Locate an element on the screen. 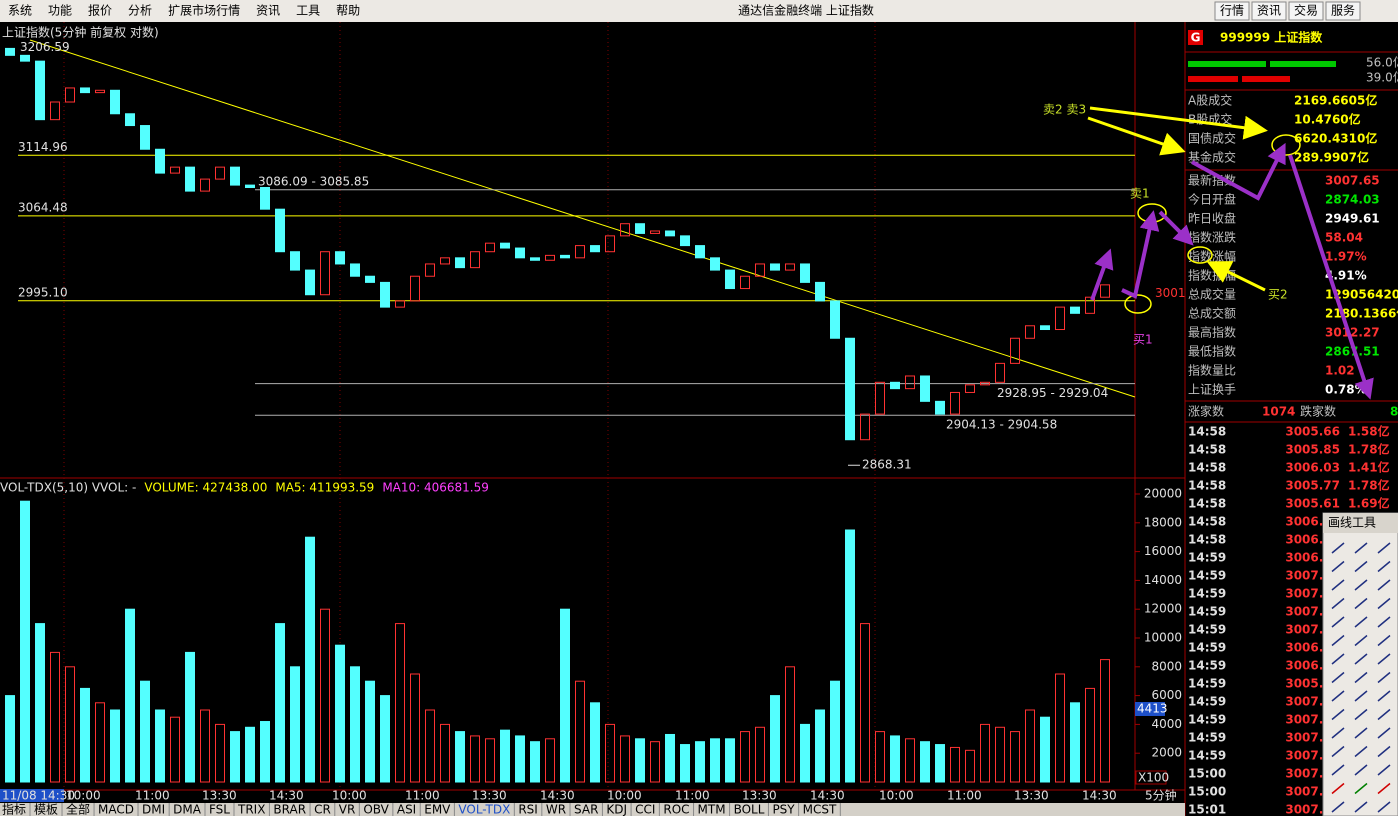 This screenshot has width=1398, height=816. menu-item: 扩展市场行情 is located at coordinates (204, 10).